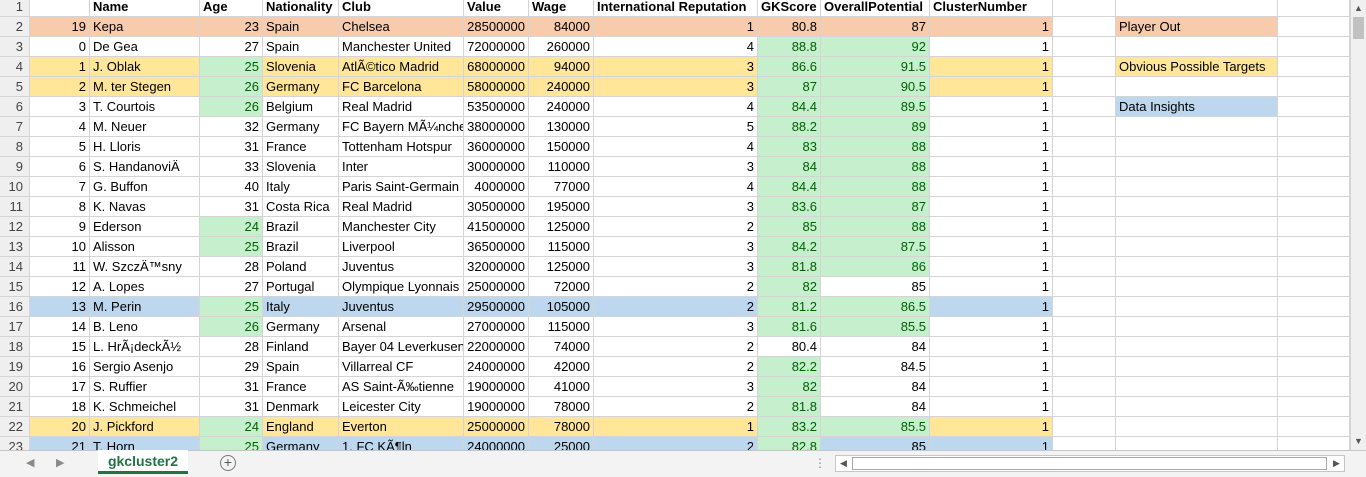 This screenshot has width=1366, height=477. Describe the element at coordinates (875, 127) in the screenshot. I see `potential-cell: 89` at that location.